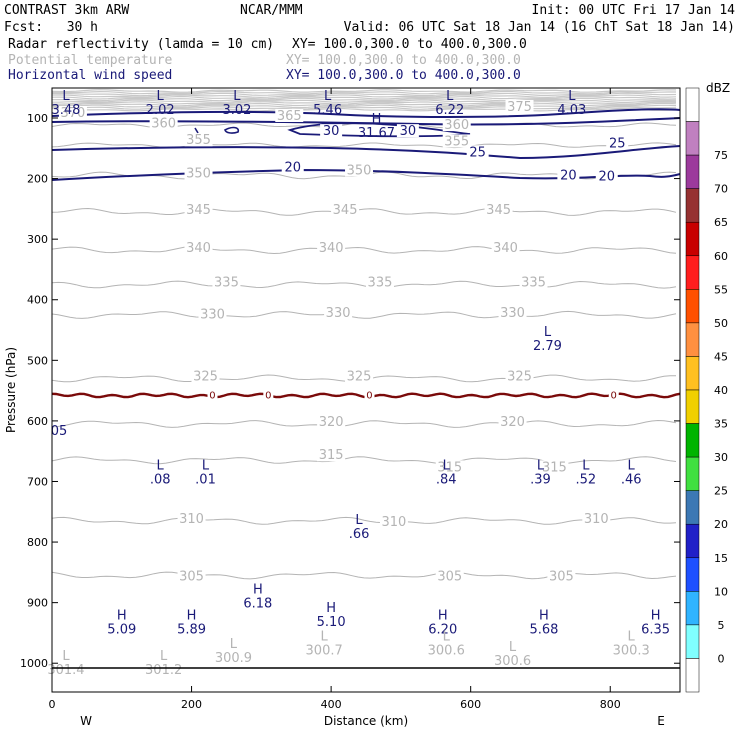 The width and height of the screenshot is (740, 740). What do you see at coordinates (359, 171) in the screenshot?
I see `theta-label: 350` at bounding box center [359, 171].